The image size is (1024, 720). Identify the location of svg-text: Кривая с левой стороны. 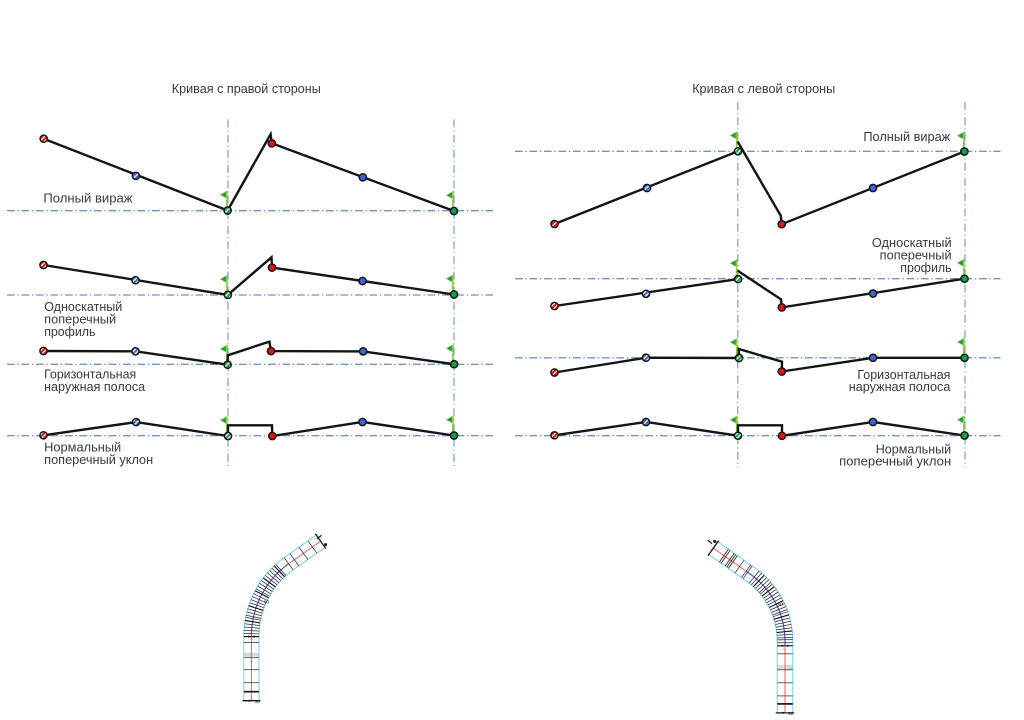
(763, 89).